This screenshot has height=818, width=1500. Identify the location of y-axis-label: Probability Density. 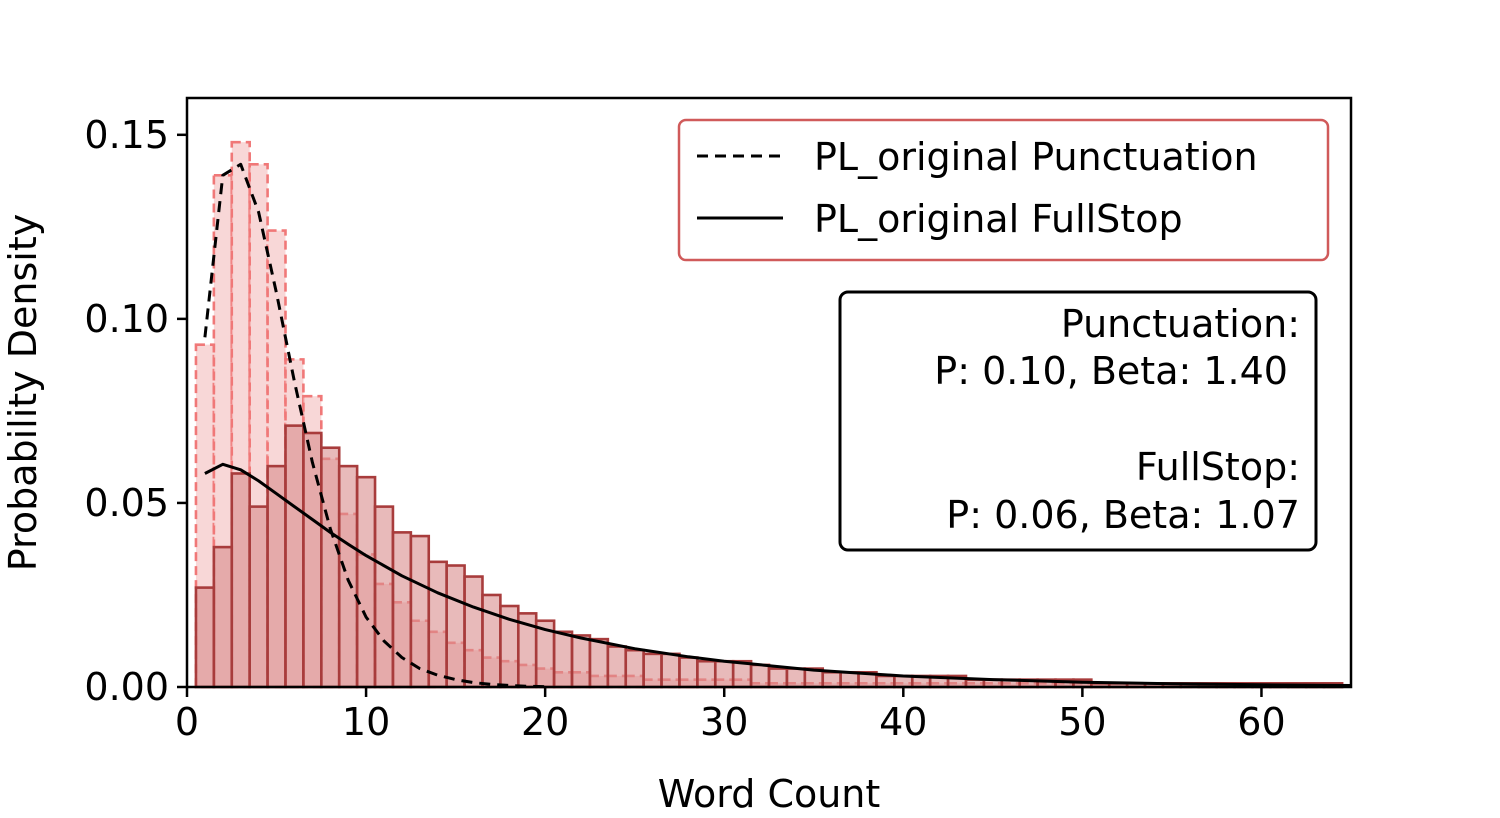
(23, 392).